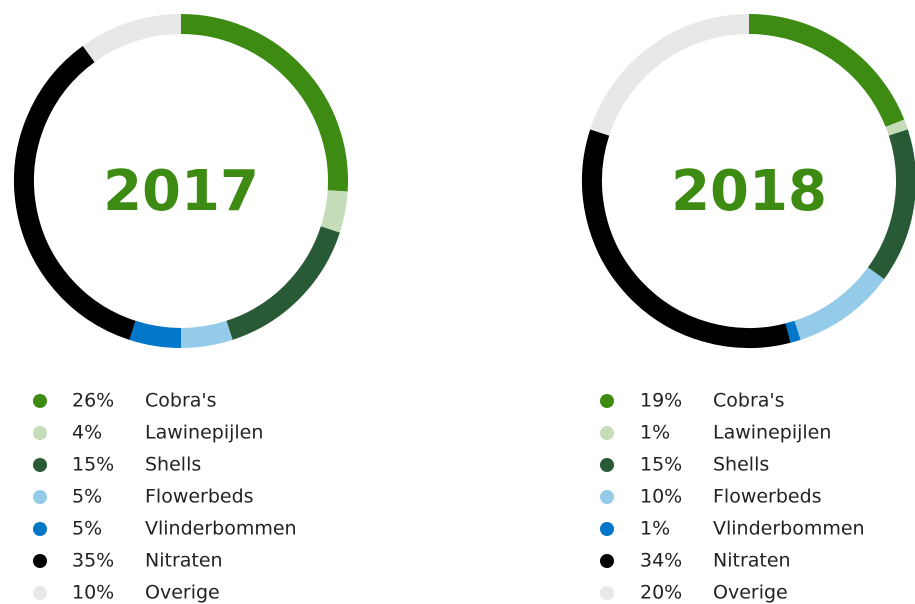  Describe the element at coordinates (93, 561) in the screenshot. I see `legend-value: 35%` at that location.